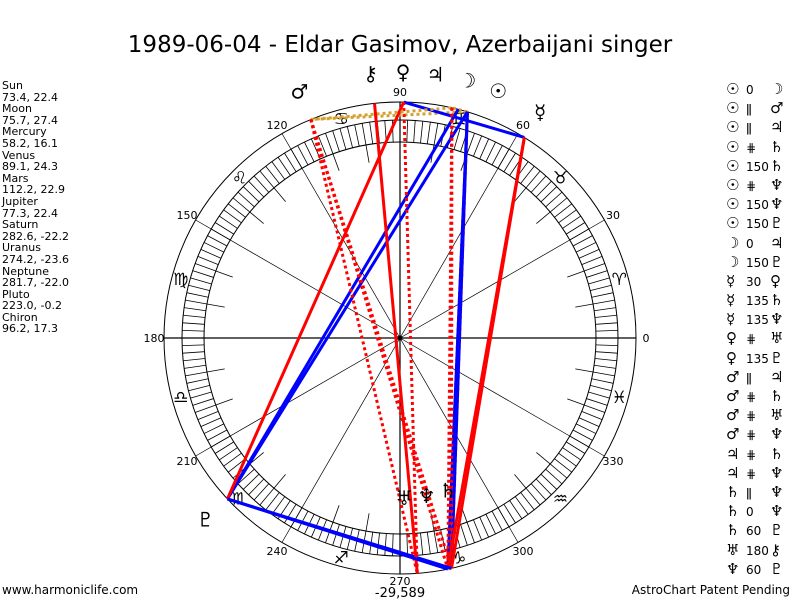 The height and width of the screenshot is (601, 800). Describe the element at coordinates (239, 178) in the screenshot. I see `zodiac-sign-glyph: ♌` at that location.